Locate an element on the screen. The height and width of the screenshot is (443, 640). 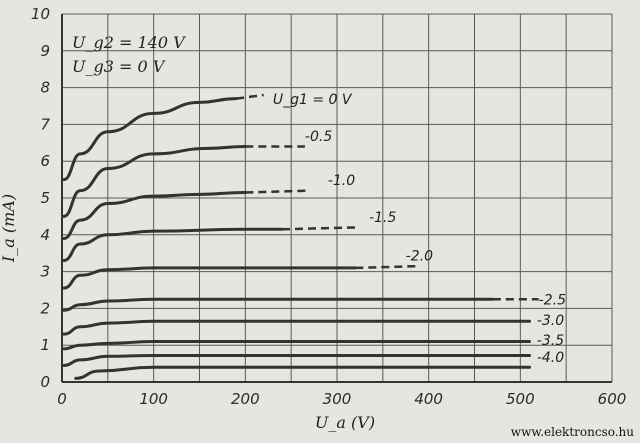
series-label: -2.0 is located at coordinates (419, 257).